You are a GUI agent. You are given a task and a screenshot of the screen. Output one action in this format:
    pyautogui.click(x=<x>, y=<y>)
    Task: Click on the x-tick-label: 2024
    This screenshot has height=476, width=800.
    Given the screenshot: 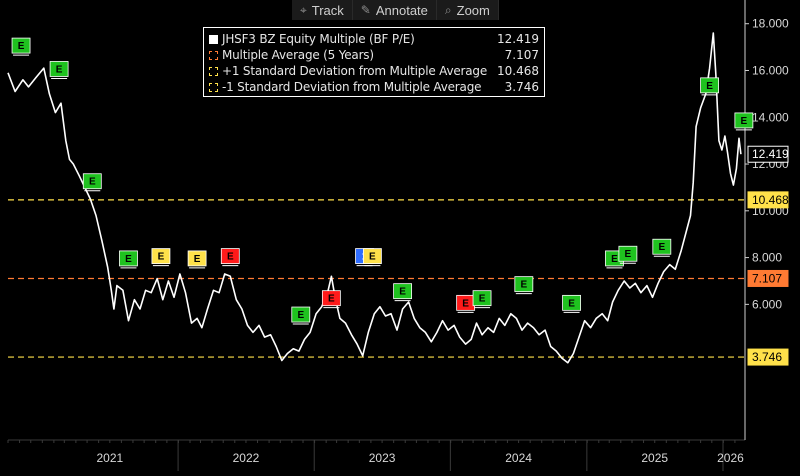 What is the action you would take?
    pyautogui.click(x=518, y=458)
    